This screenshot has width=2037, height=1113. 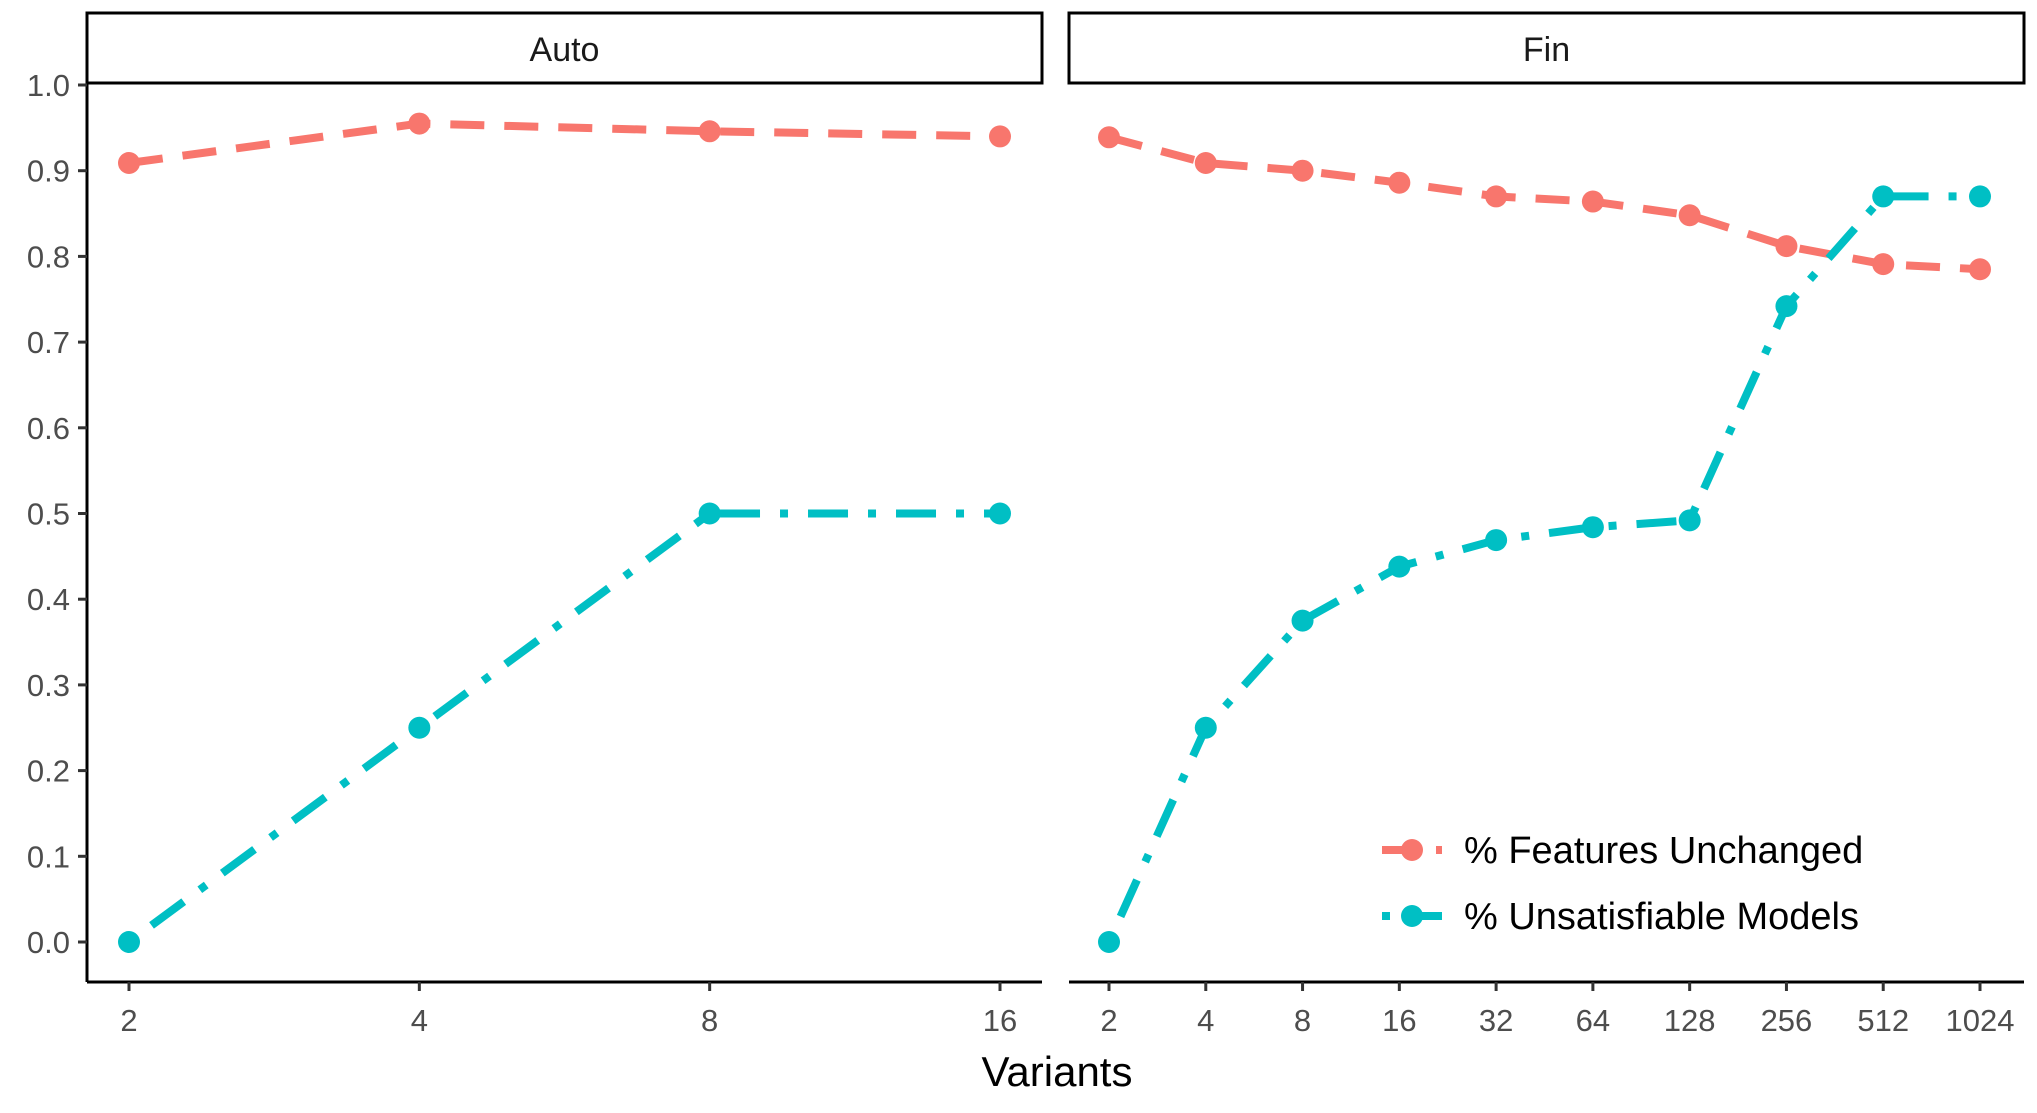 I want to click on y-tick-label: 0.4, so click(x=48, y=599).